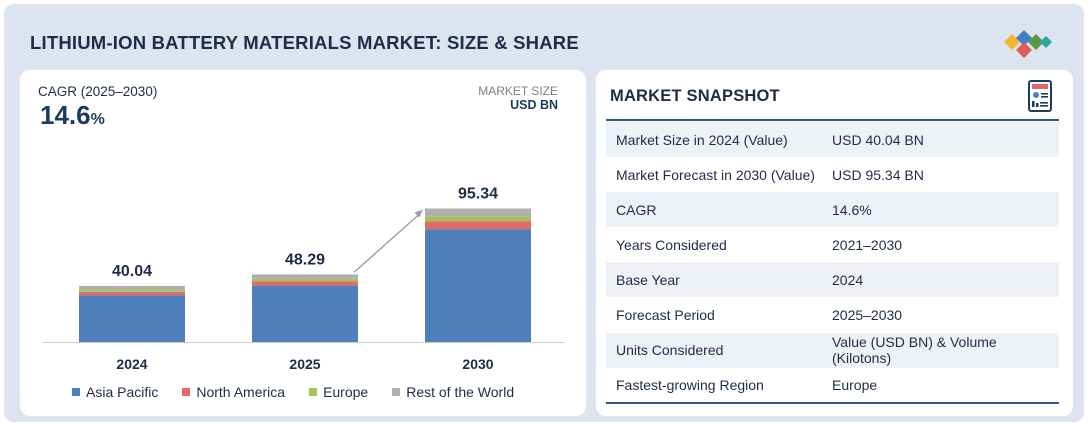  Describe the element at coordinates (534, 105) in the screenshot. I see `market-size-unit: USD BN` at that location.